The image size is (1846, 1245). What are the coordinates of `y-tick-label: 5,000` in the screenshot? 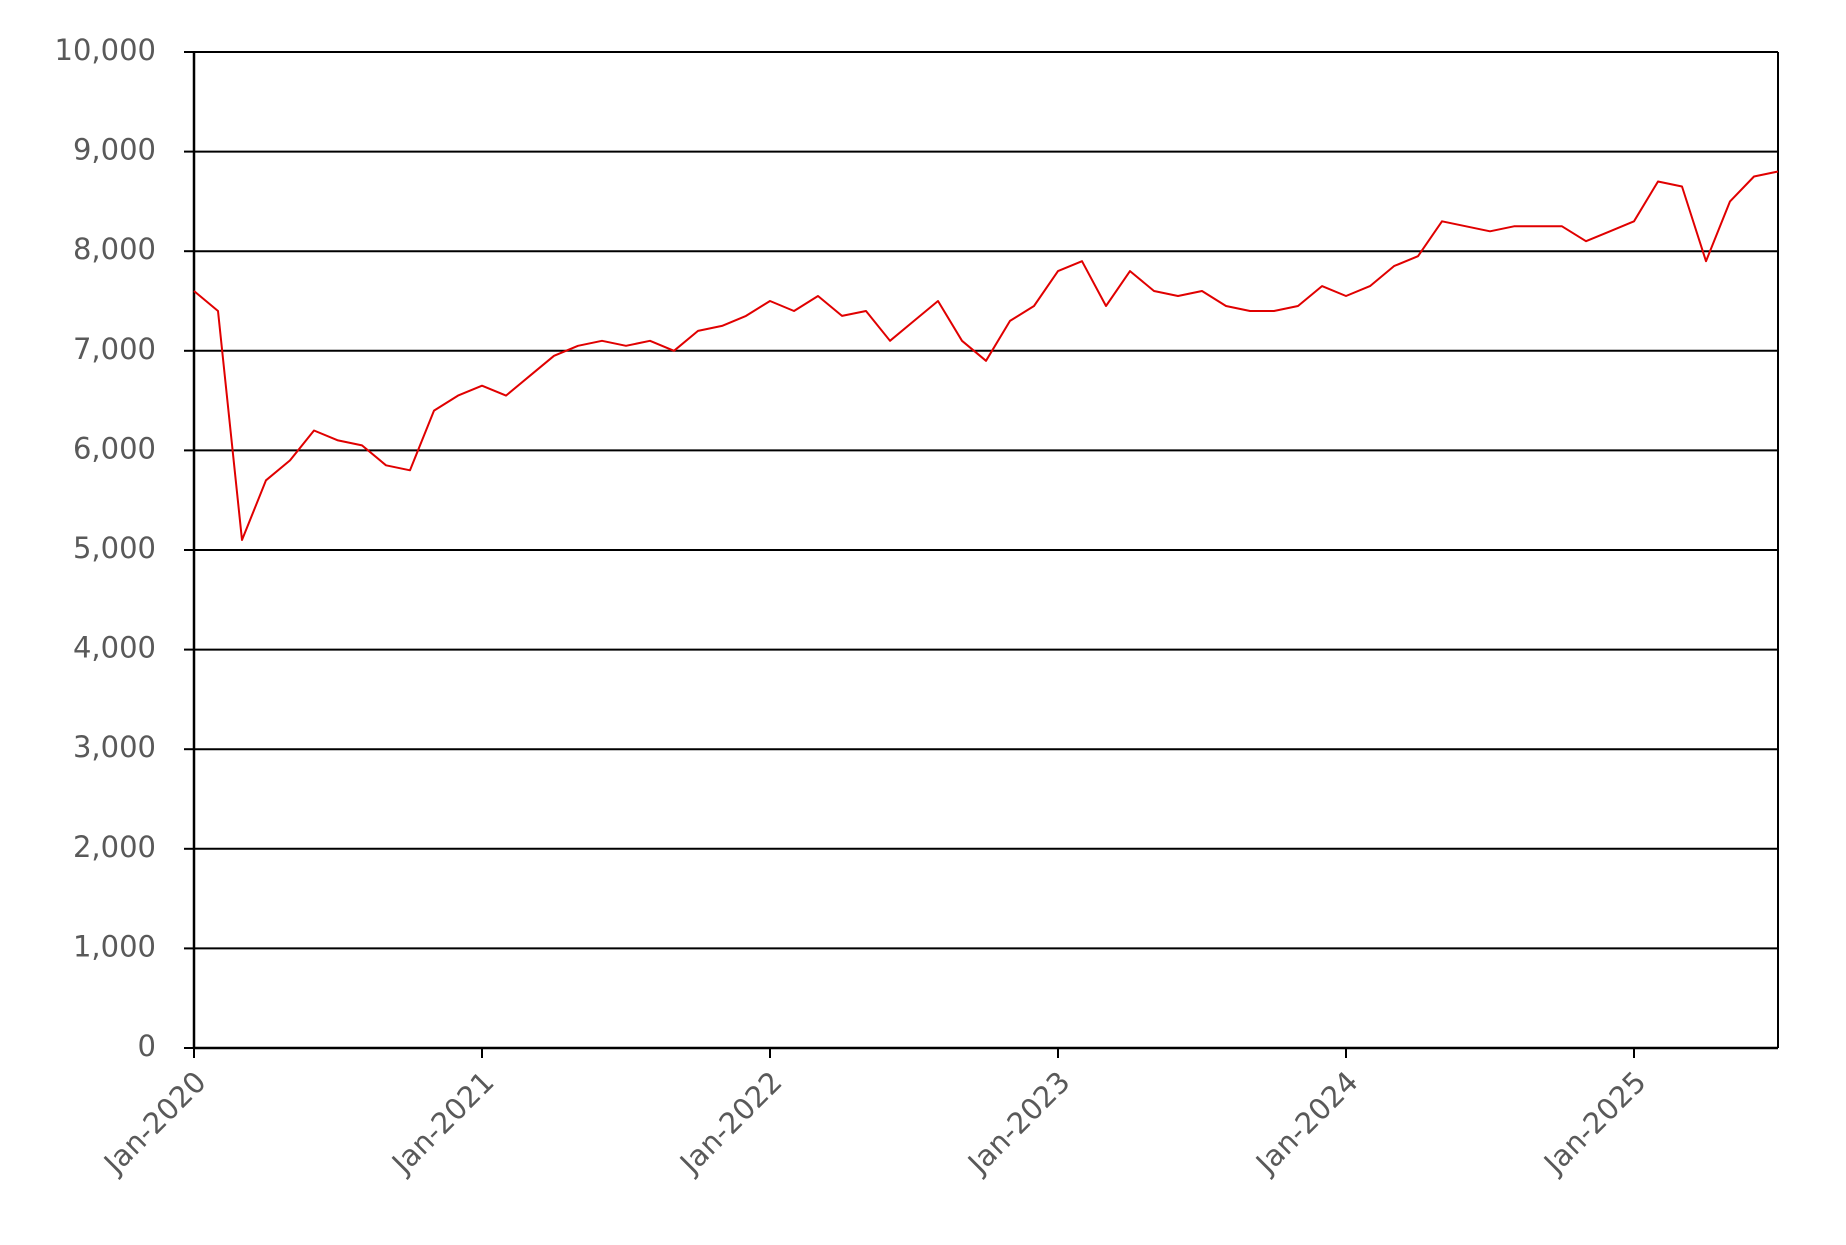 It's located at (114, 548).